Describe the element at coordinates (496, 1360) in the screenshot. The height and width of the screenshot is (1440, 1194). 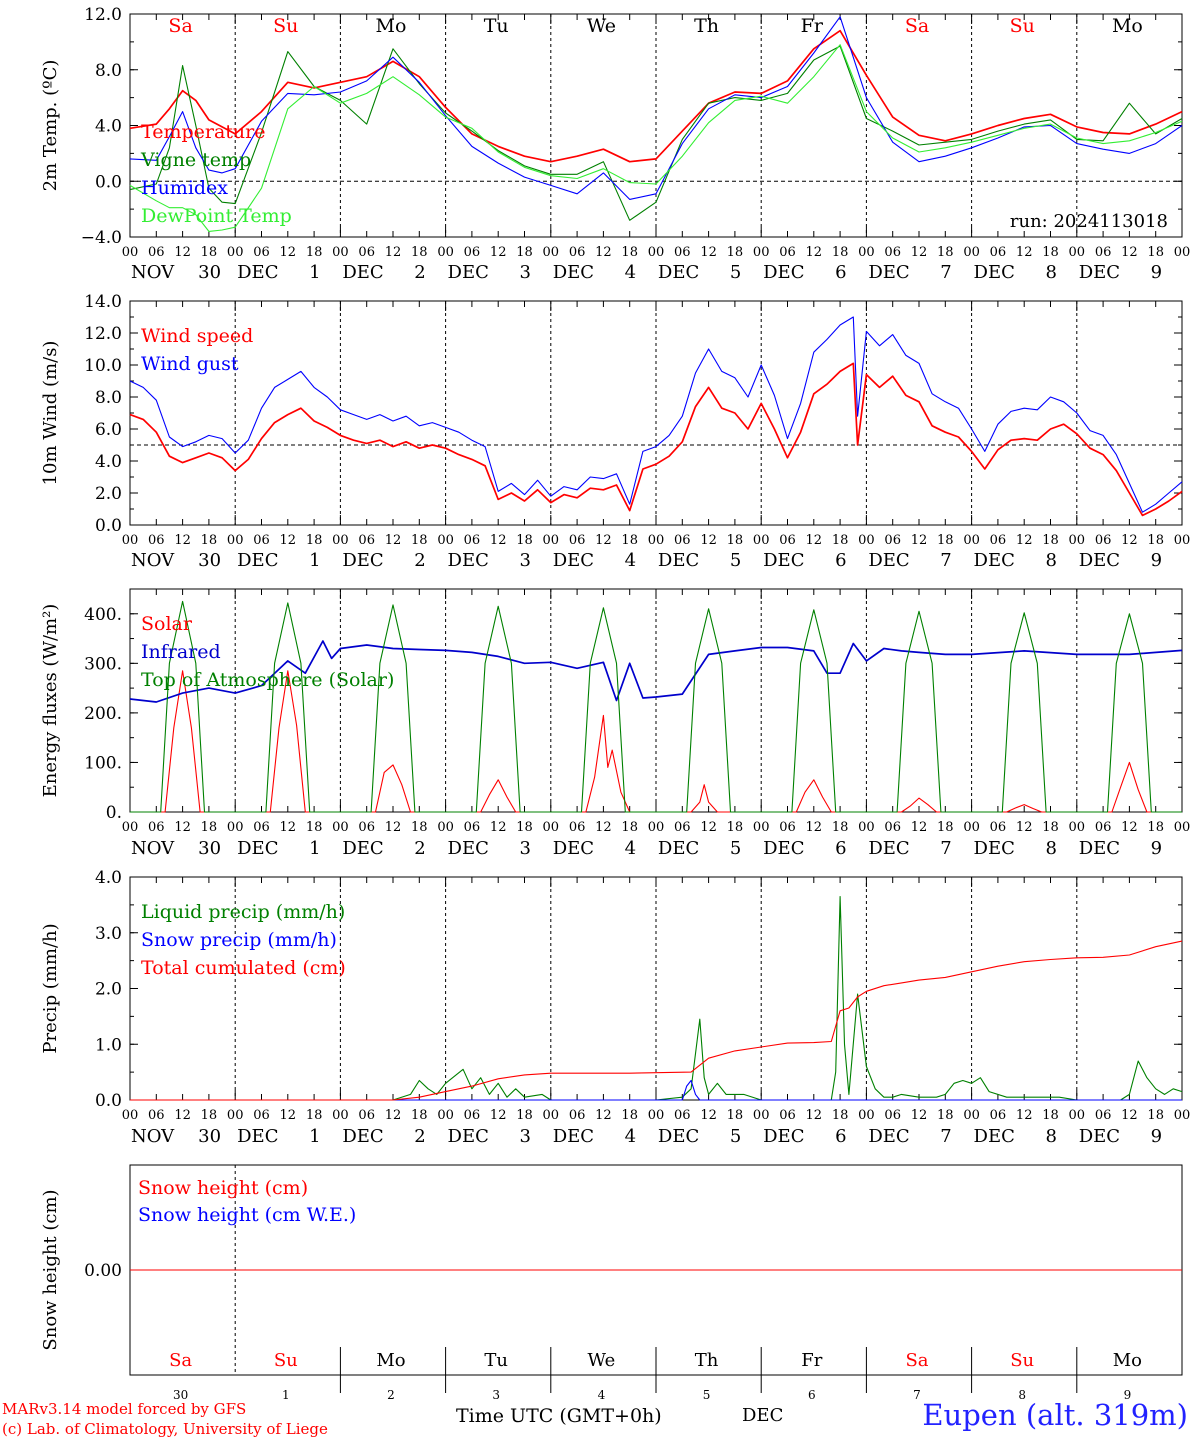
I see `weekday-label: Tu` at that location.